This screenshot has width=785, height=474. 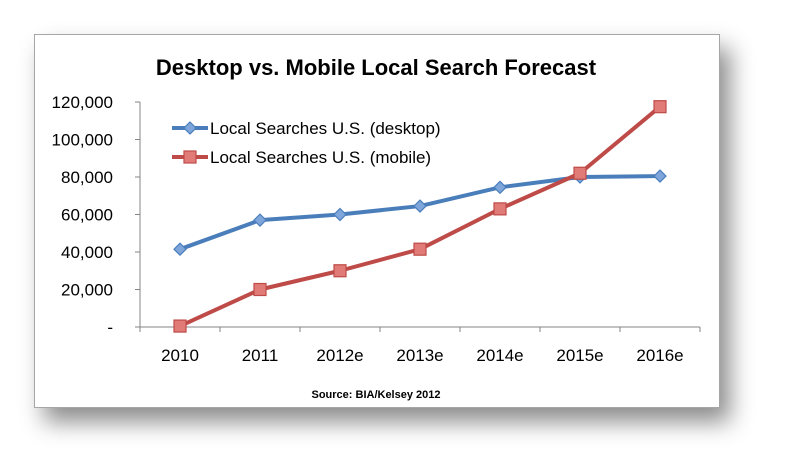 What do you see at coordinates (87, 215) in the screenshot?
I see `y-tick-label: 60,000` at bounding box center [87, 215].